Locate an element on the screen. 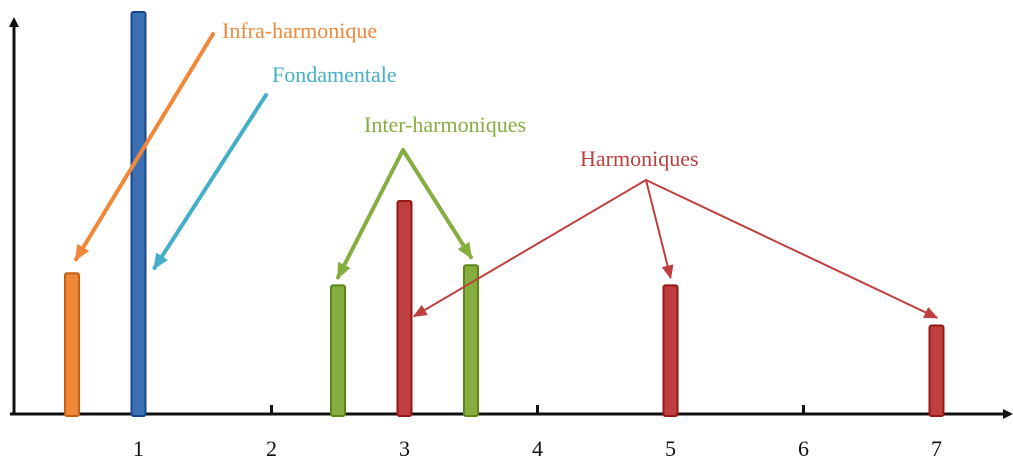  x-tick-label: 3 is located at coordinates (404, 448).